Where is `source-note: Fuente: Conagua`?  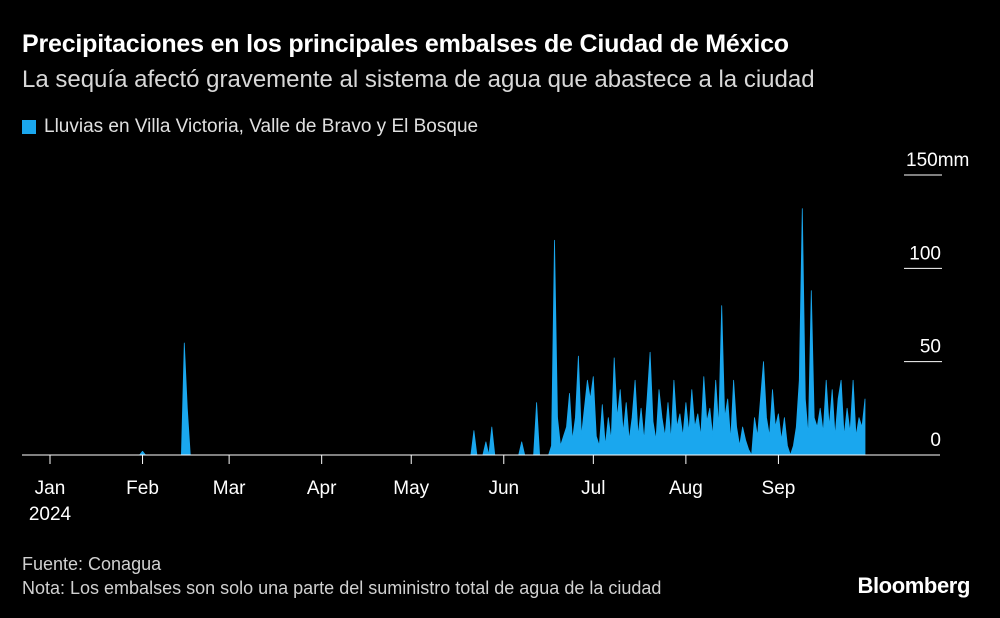
source-note: Fuente: Conagua is located at coordinates (92, 564).